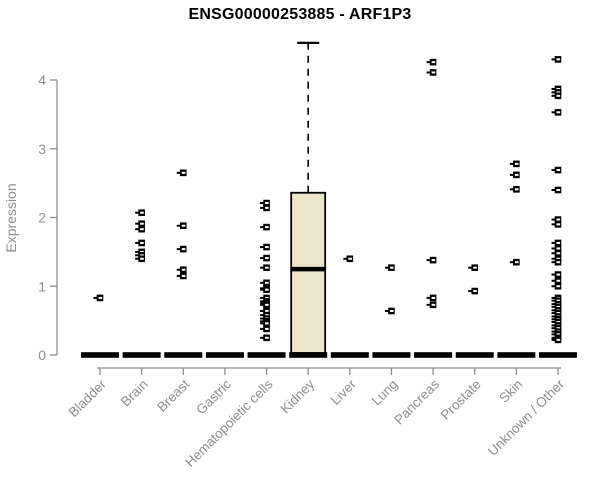  Describe the element at coordinates (42, 149) in the screenshot. I see `y-tick-label: 3` at that location.